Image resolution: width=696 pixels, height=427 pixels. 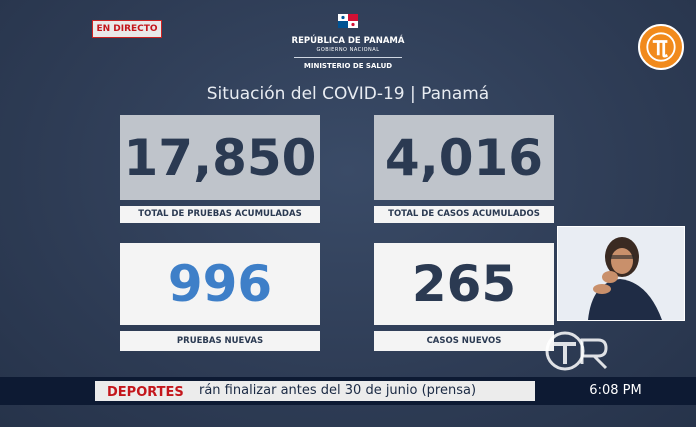 I want to click on stat-label: TOTAL DE CASOS ACUMULADOS, so click(x=464, y=214).